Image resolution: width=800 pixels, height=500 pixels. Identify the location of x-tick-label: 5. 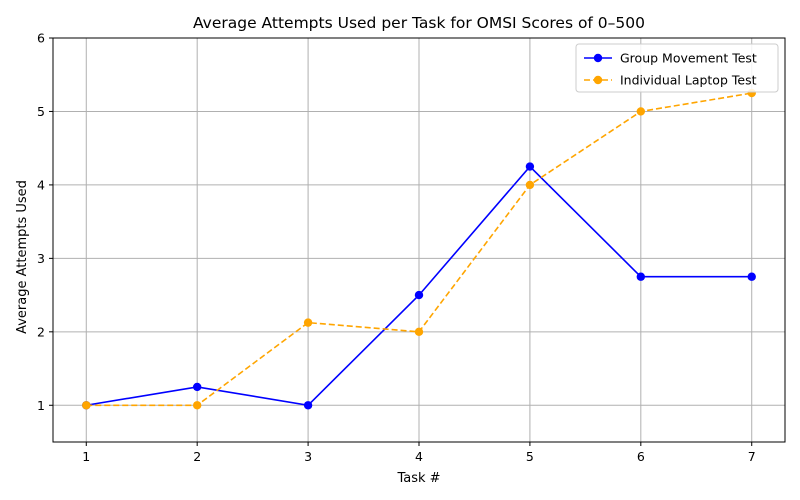
(530, 456).